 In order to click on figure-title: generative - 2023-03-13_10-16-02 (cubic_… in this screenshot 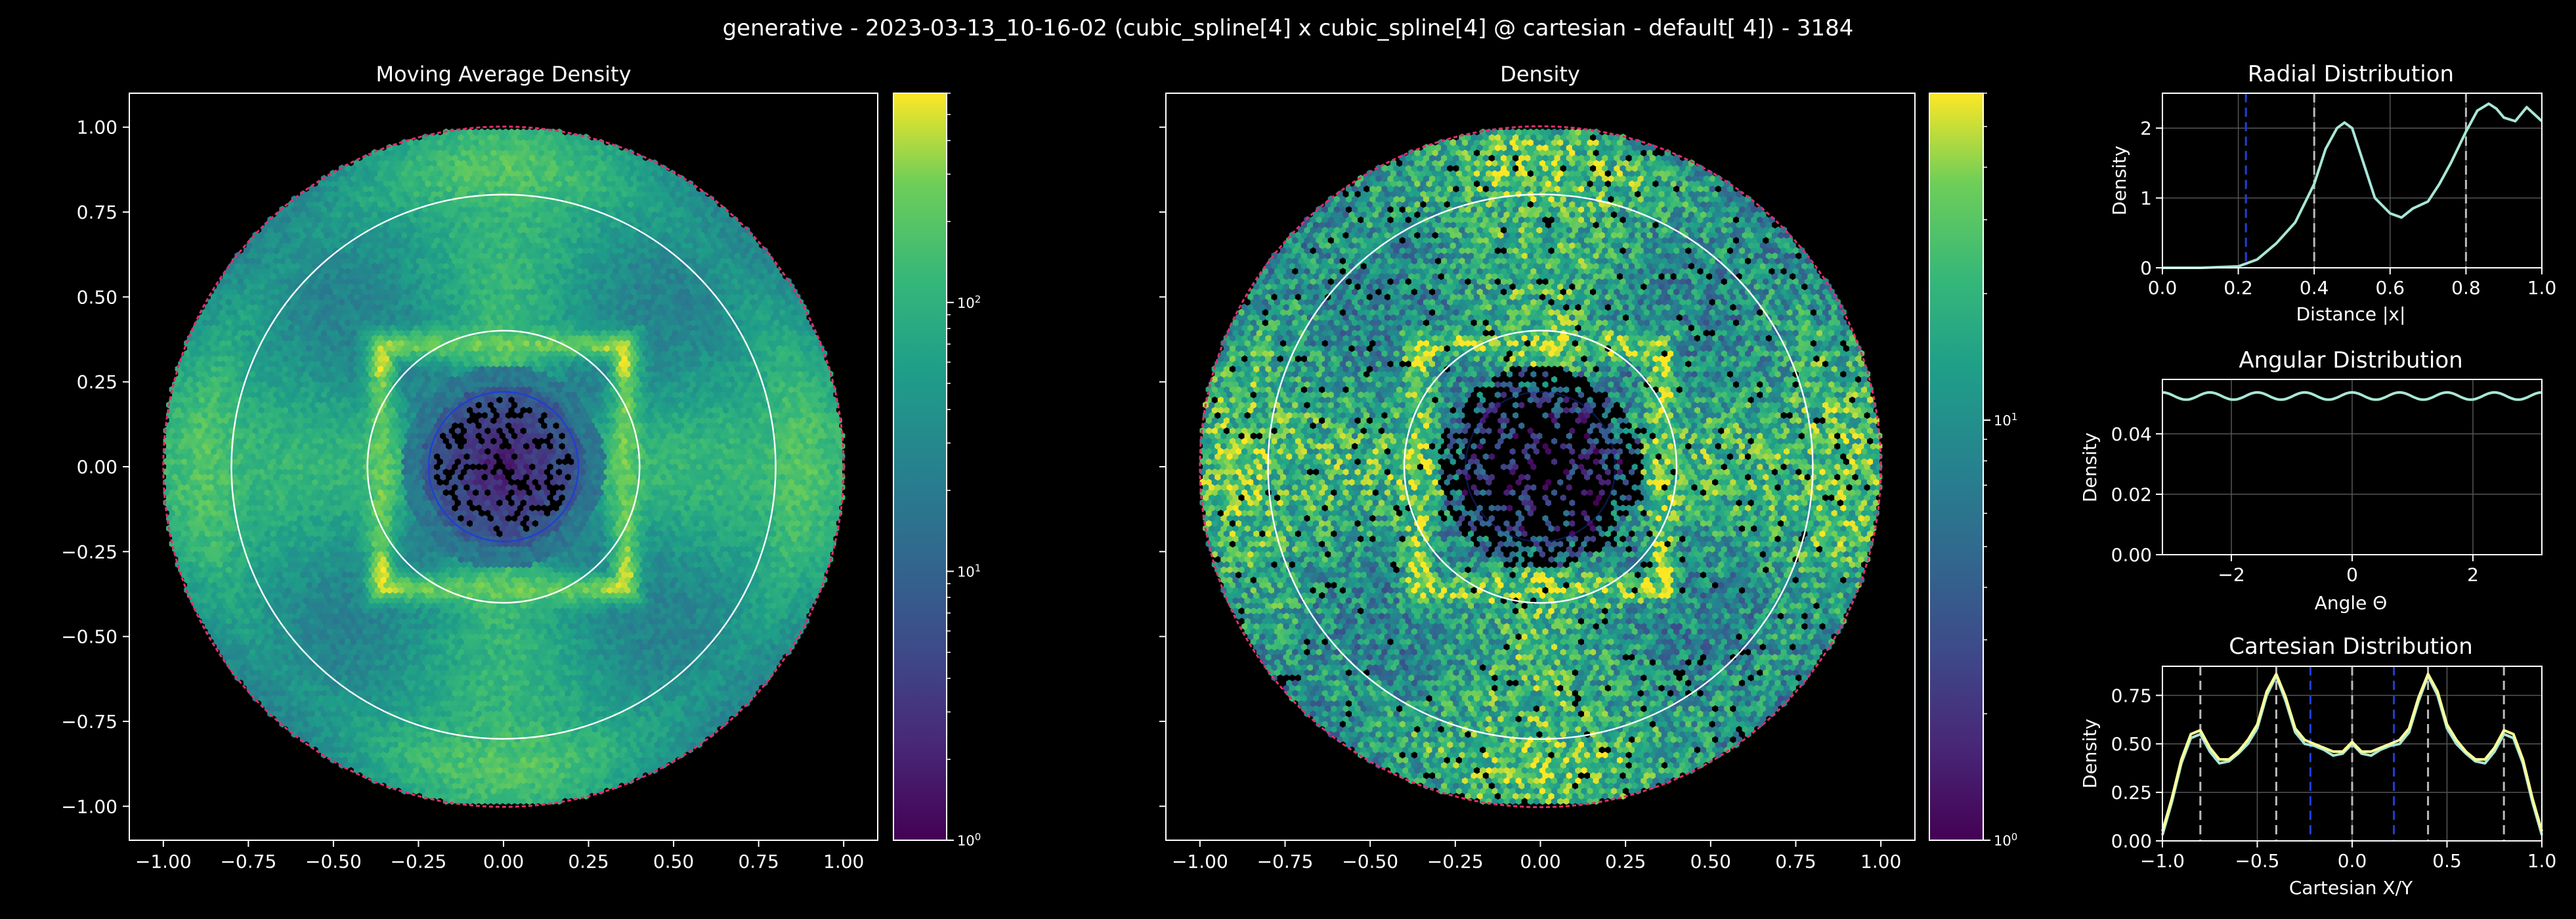, I will do `click(1288, 28)`.